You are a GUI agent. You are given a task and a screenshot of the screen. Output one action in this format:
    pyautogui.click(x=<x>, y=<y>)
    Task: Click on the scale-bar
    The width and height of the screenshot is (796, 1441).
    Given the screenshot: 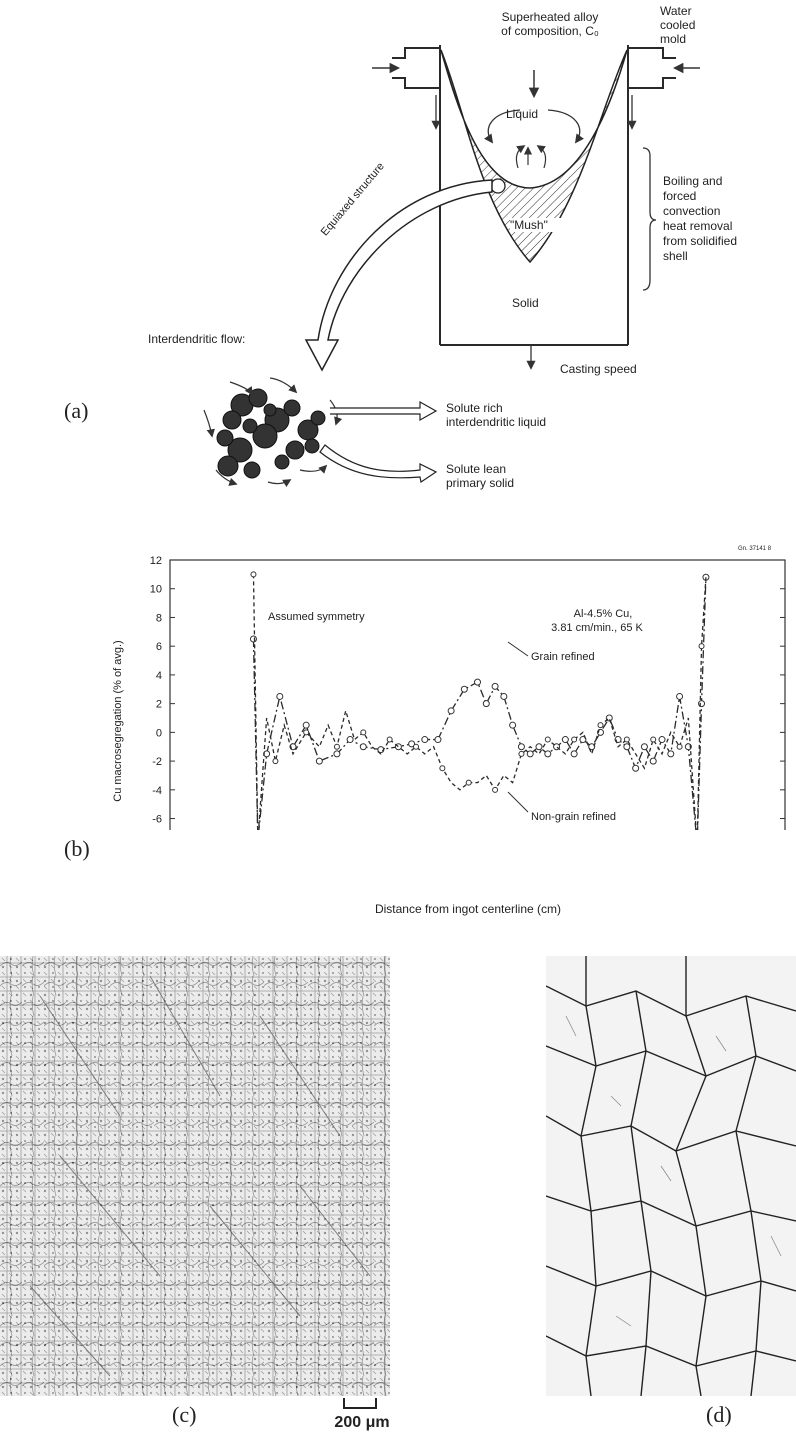 What is the action you would take?
    pyautogui.click(x=360, y=1403)
    